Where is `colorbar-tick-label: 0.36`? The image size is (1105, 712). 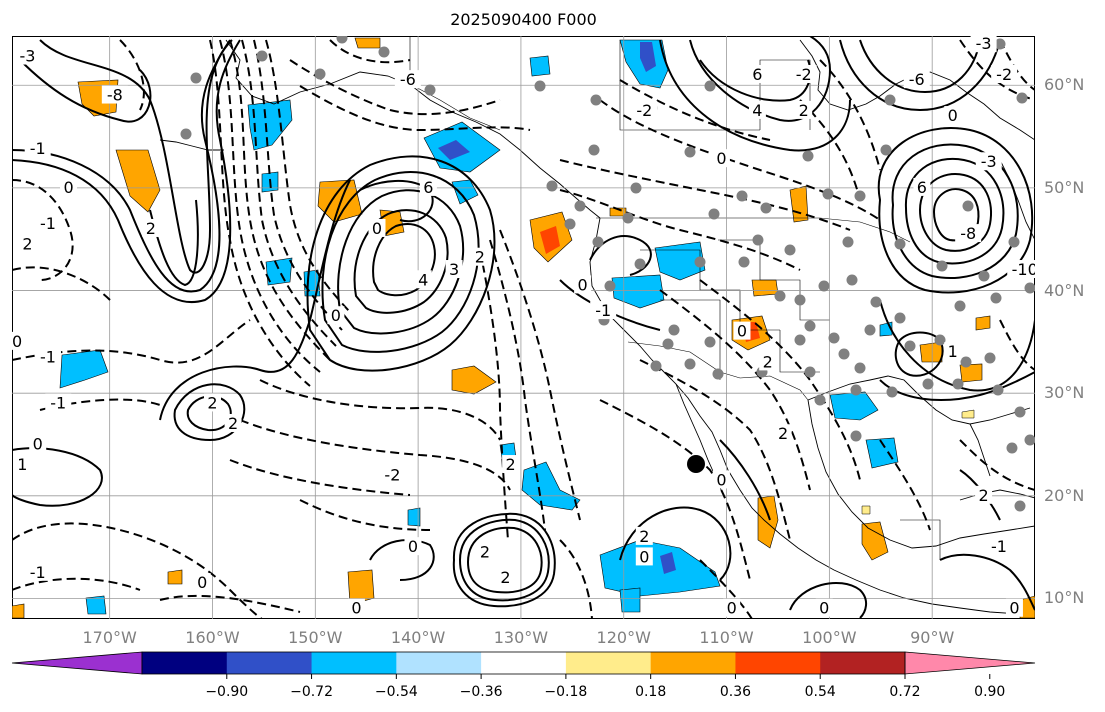
colorbar-tick-label: 0.36 is located at coordinates (735, 692).